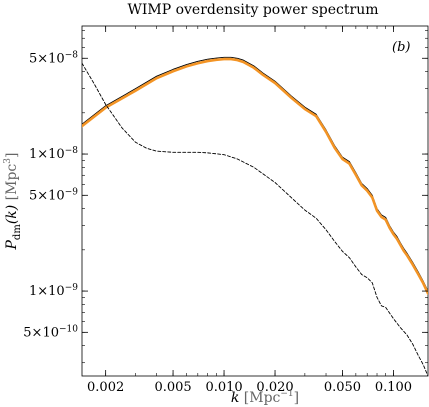 This screenshot has width=429, height=407. What do you see at coordinates (342, 387) in the screenshot?
I see `x-tick-label-5: 0.050` at bounding box center [342, 387].